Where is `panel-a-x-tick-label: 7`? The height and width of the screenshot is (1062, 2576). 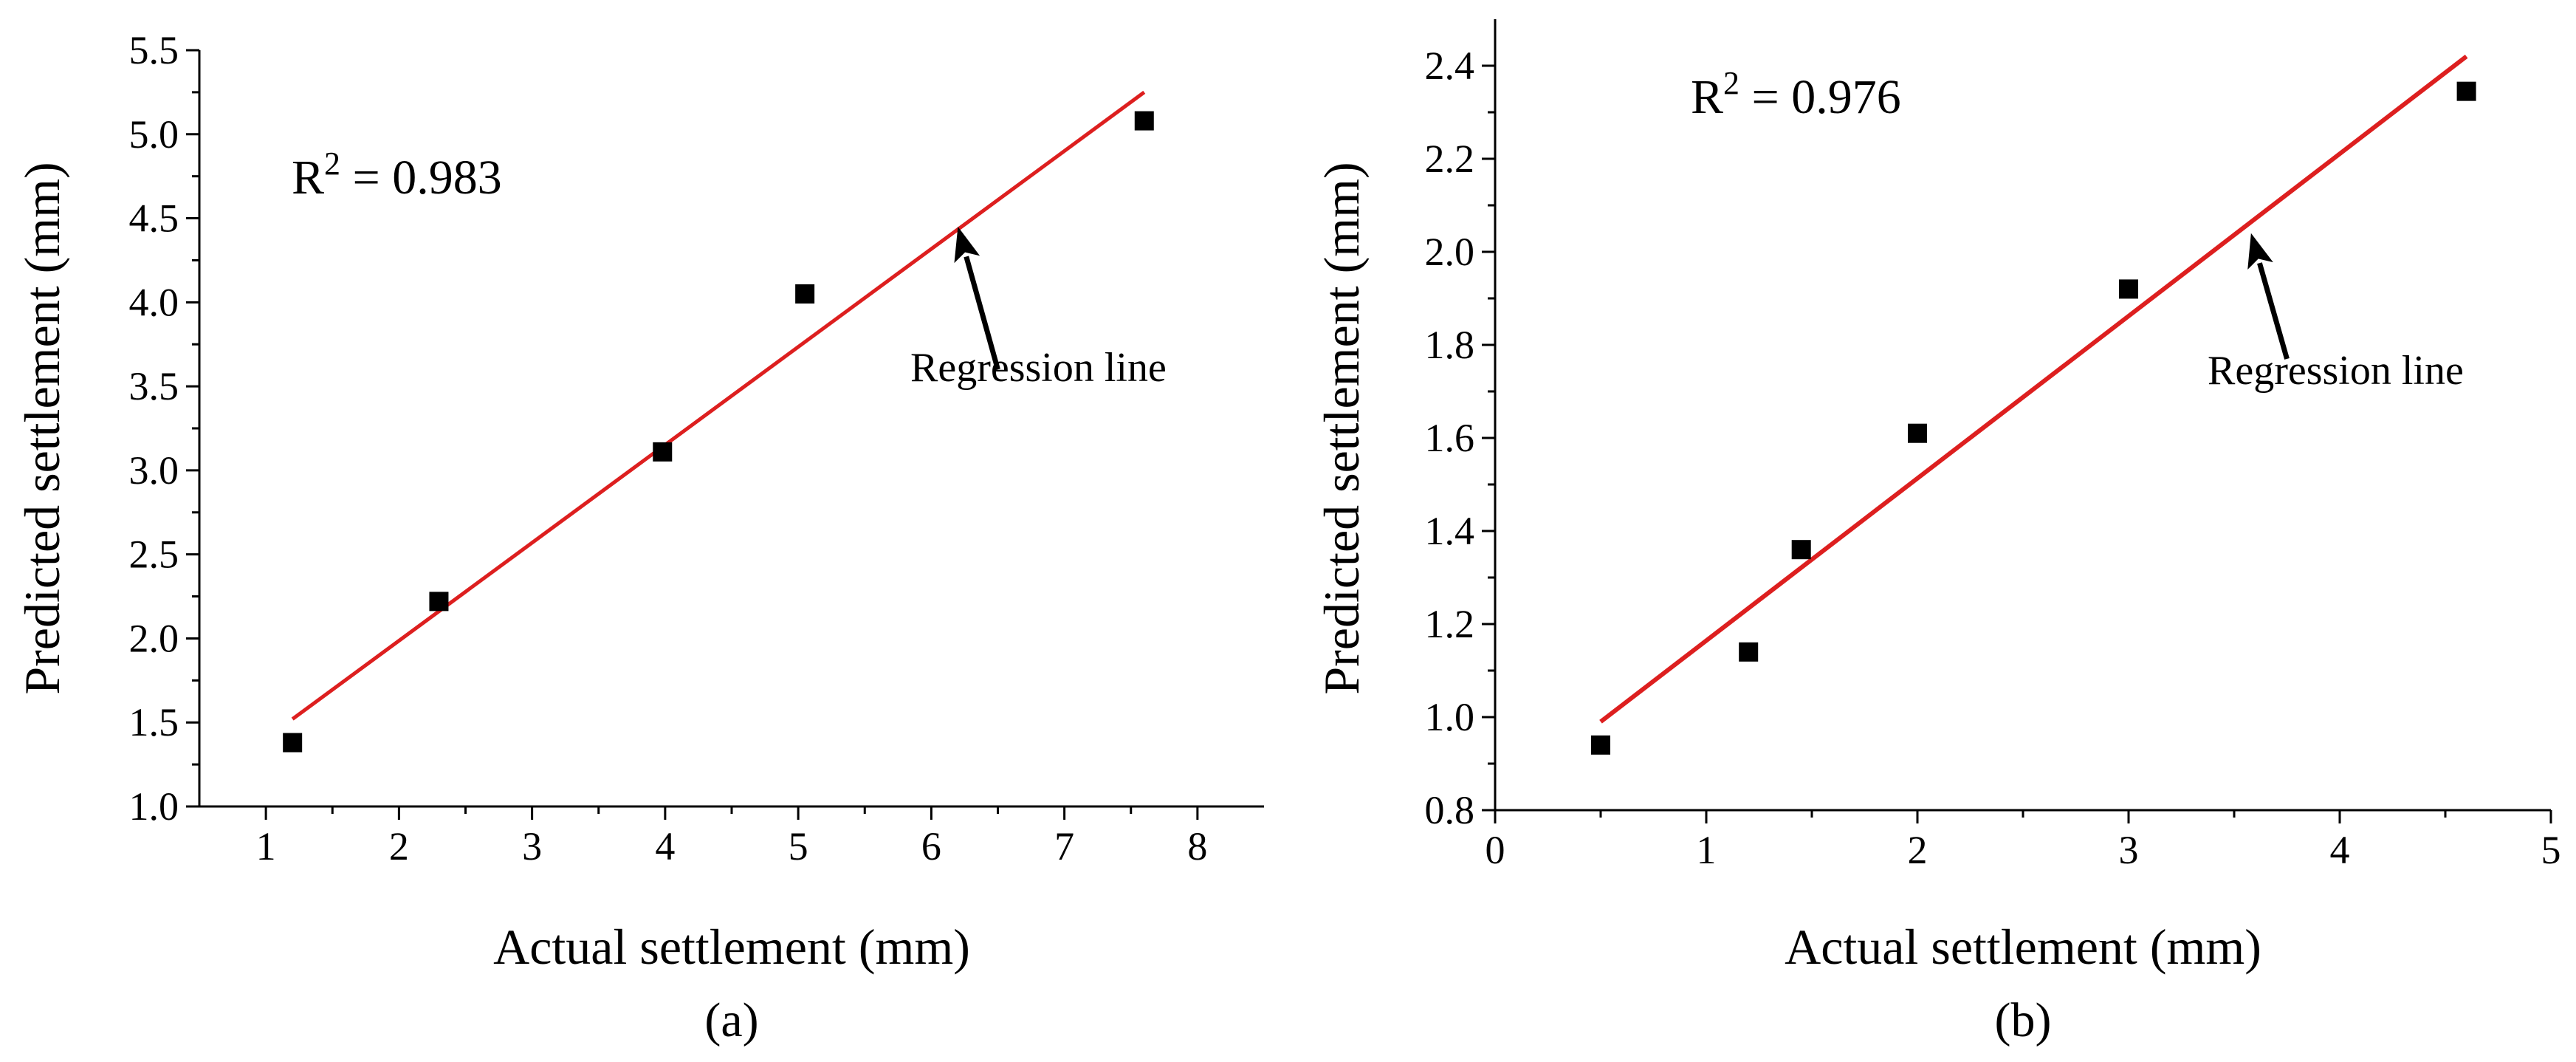 panel-a-x-tick-label: 7 is located at coordinates (1064, 846).